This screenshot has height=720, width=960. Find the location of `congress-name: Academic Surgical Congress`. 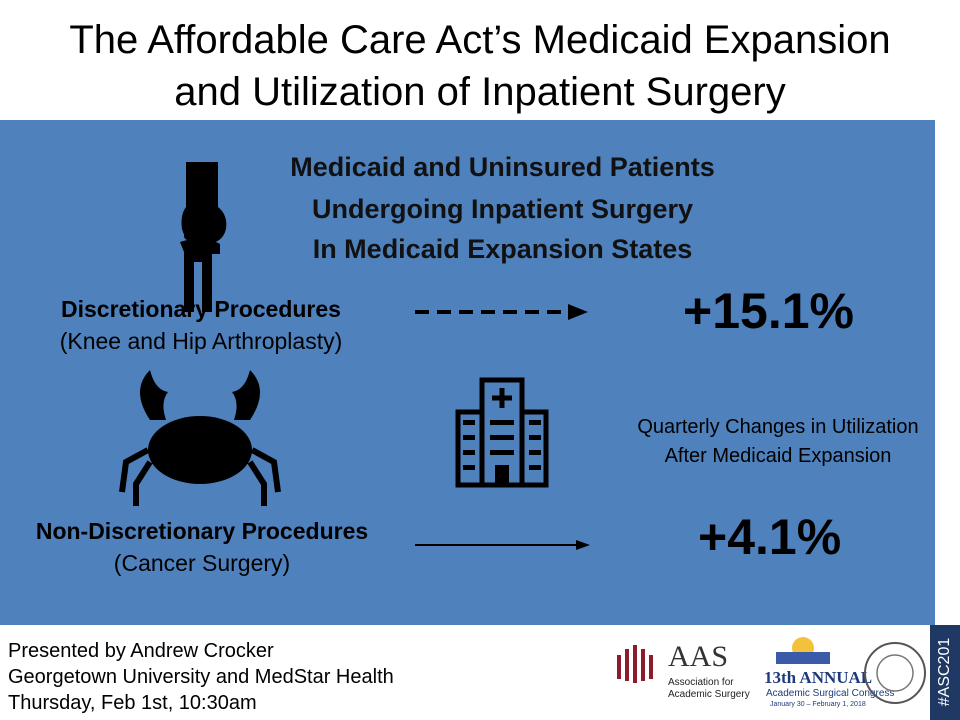

congress-name: Academic Surgical Congress is located at coordinates (830, 693).